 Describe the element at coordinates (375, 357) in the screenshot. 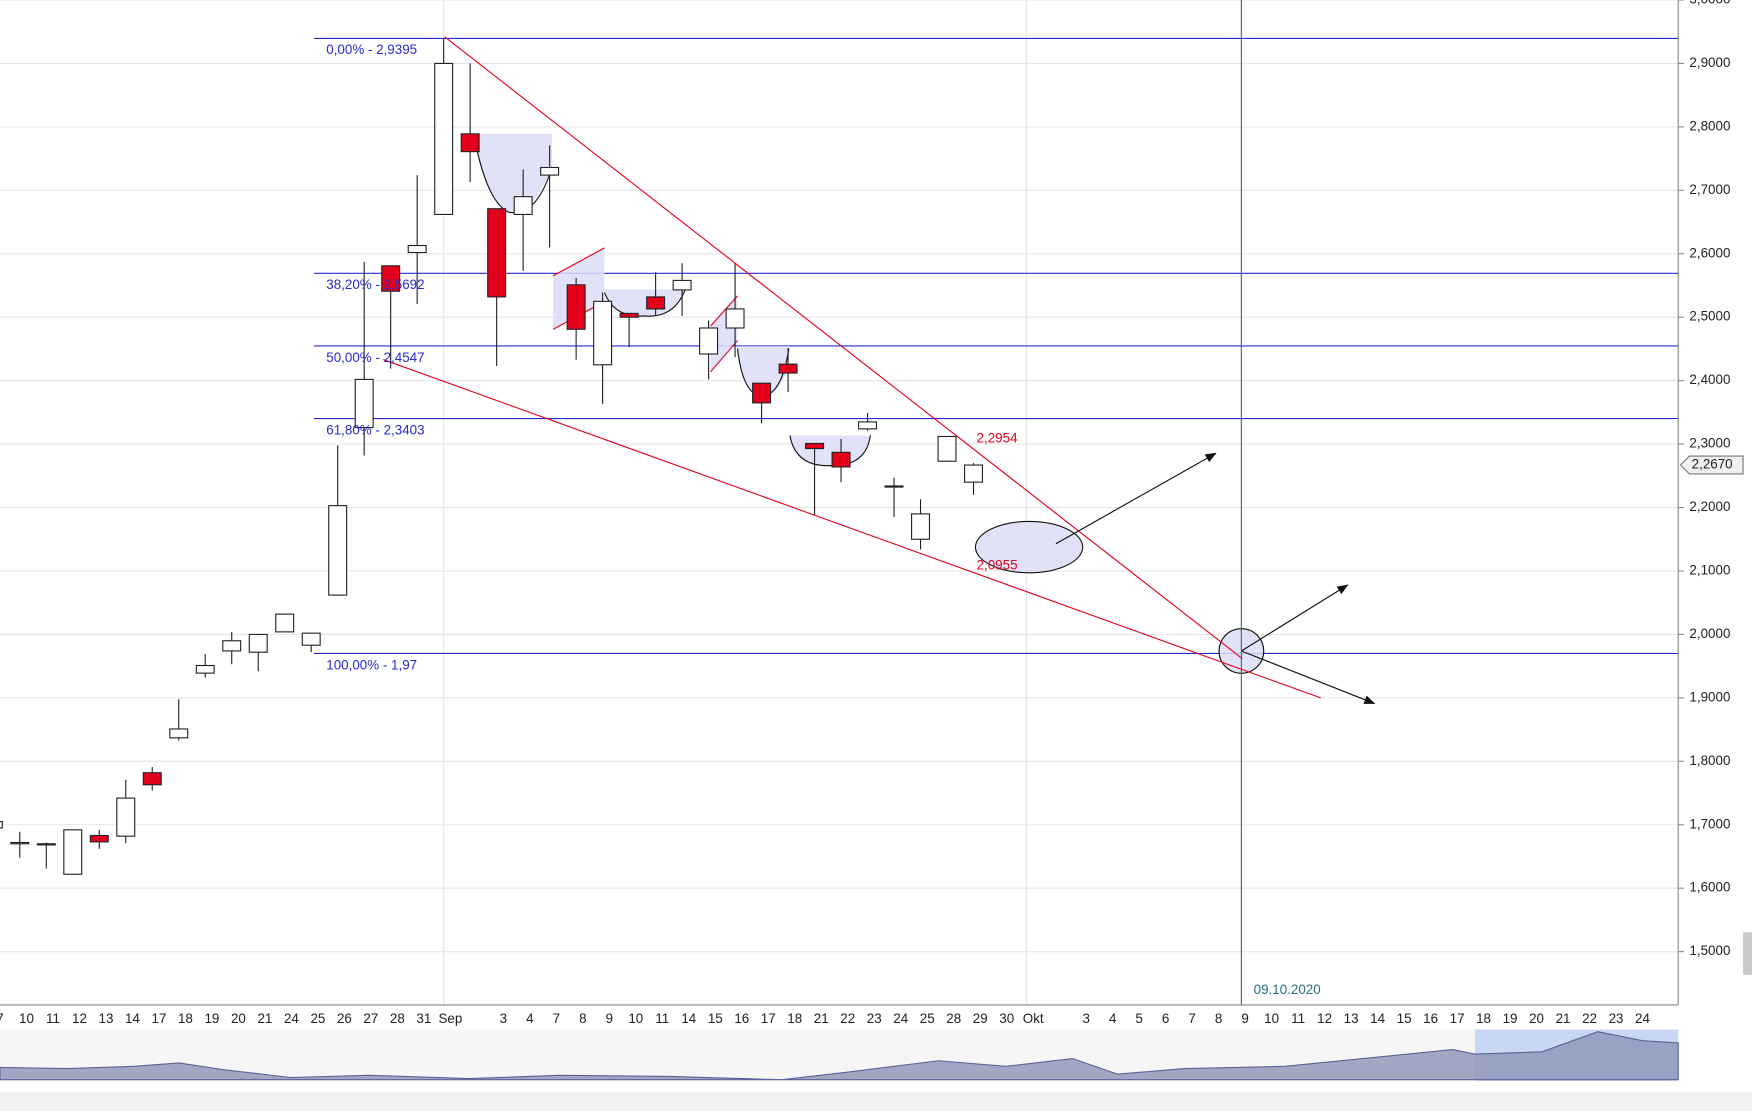

I see `fib-label: 50,00% - 2,4547` at that location.